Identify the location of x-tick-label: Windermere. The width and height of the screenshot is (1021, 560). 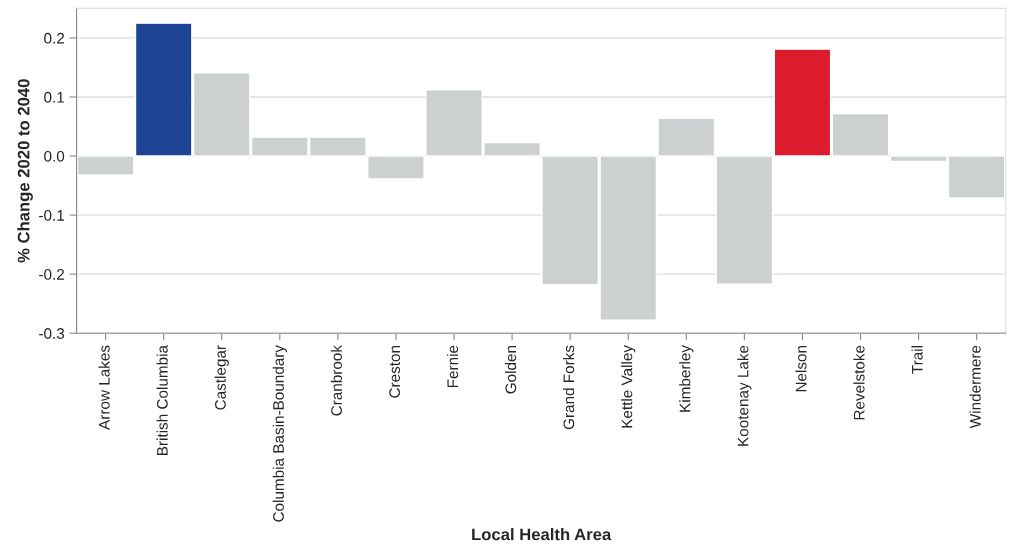
(975, 387).